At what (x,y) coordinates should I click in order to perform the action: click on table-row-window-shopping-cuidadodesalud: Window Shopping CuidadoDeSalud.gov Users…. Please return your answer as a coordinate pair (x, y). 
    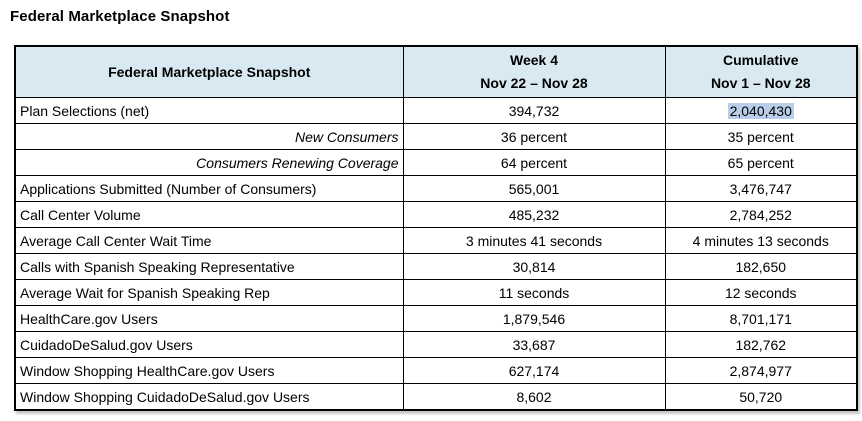
    Looking at the image, I should click on (436, 397).